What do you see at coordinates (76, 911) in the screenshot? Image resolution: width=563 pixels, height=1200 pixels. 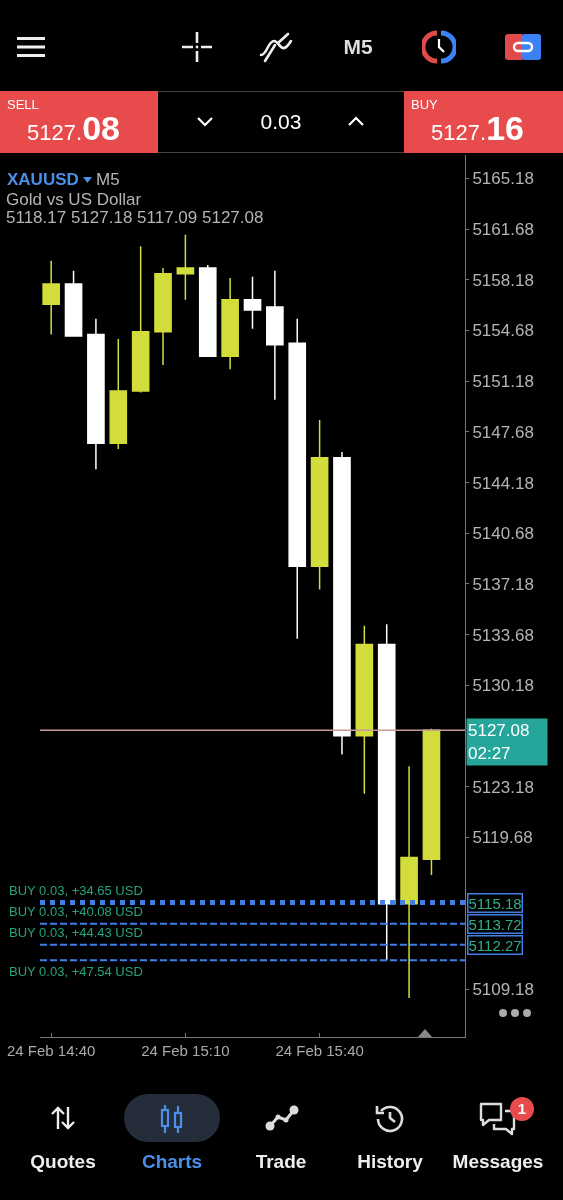 I see `annotation: BUY 0.03, +40.08 USD` at bounding box center [76, 911].